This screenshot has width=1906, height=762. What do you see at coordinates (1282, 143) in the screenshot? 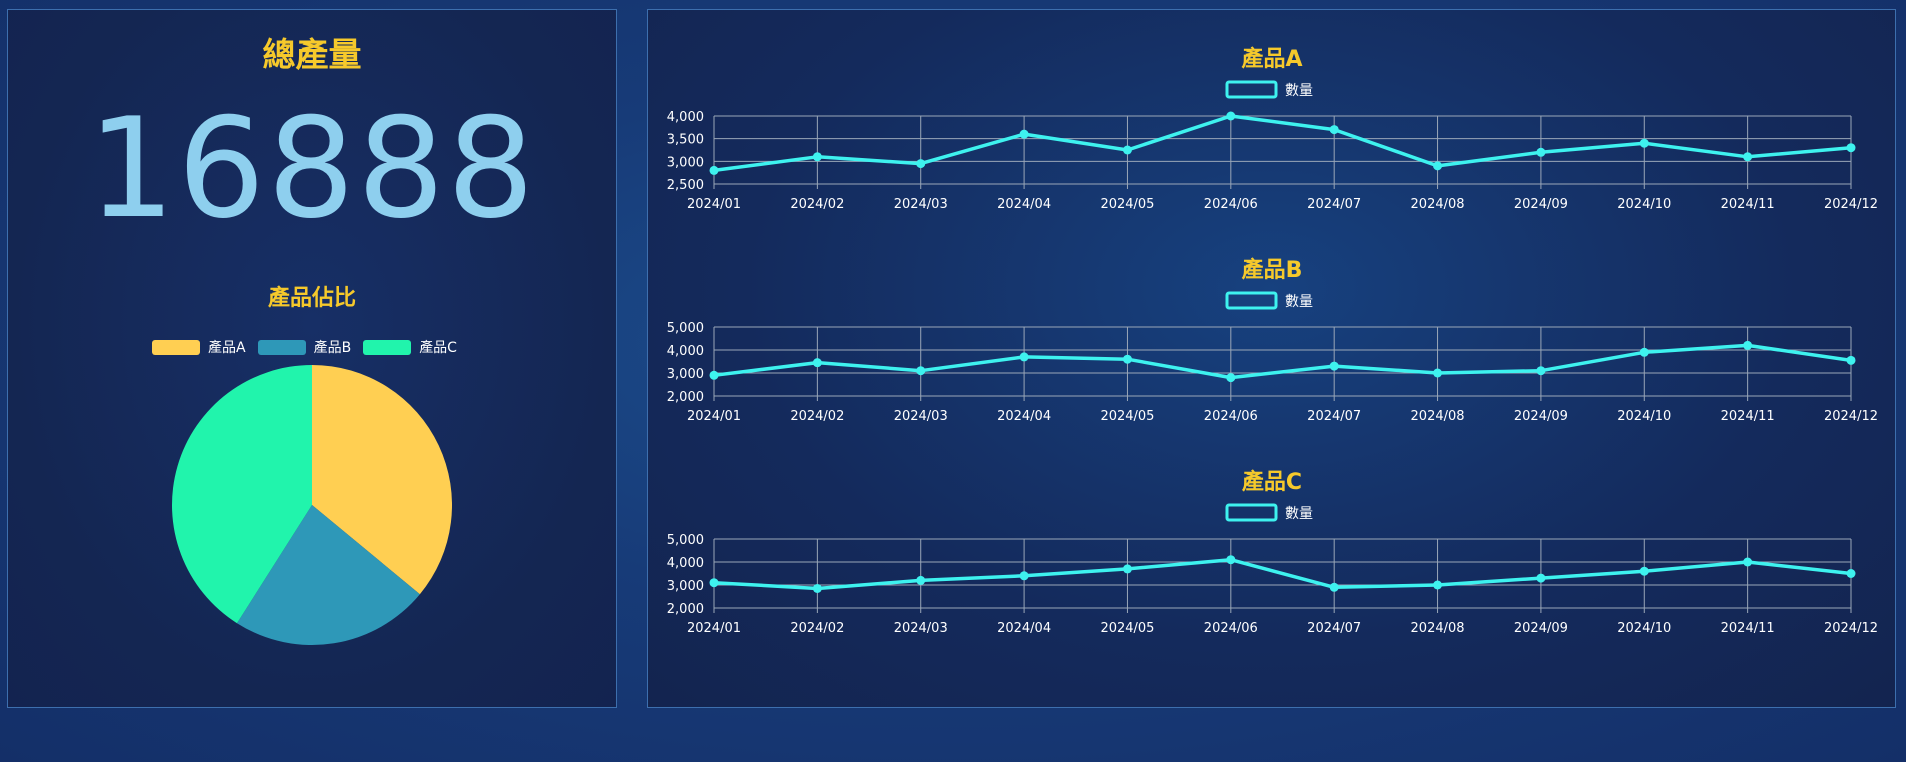
I see `series-line` at bounding box center [1282, 143].